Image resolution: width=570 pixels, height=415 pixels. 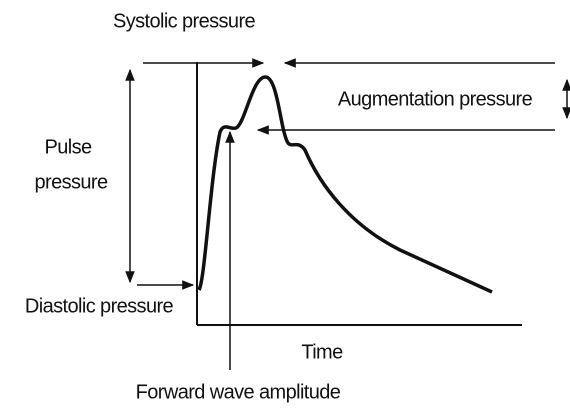 What do you see at coordinates (70, 182) in the screenshot?
I see `pulse-label-line2: pressure` at bounding box center [70, 182].